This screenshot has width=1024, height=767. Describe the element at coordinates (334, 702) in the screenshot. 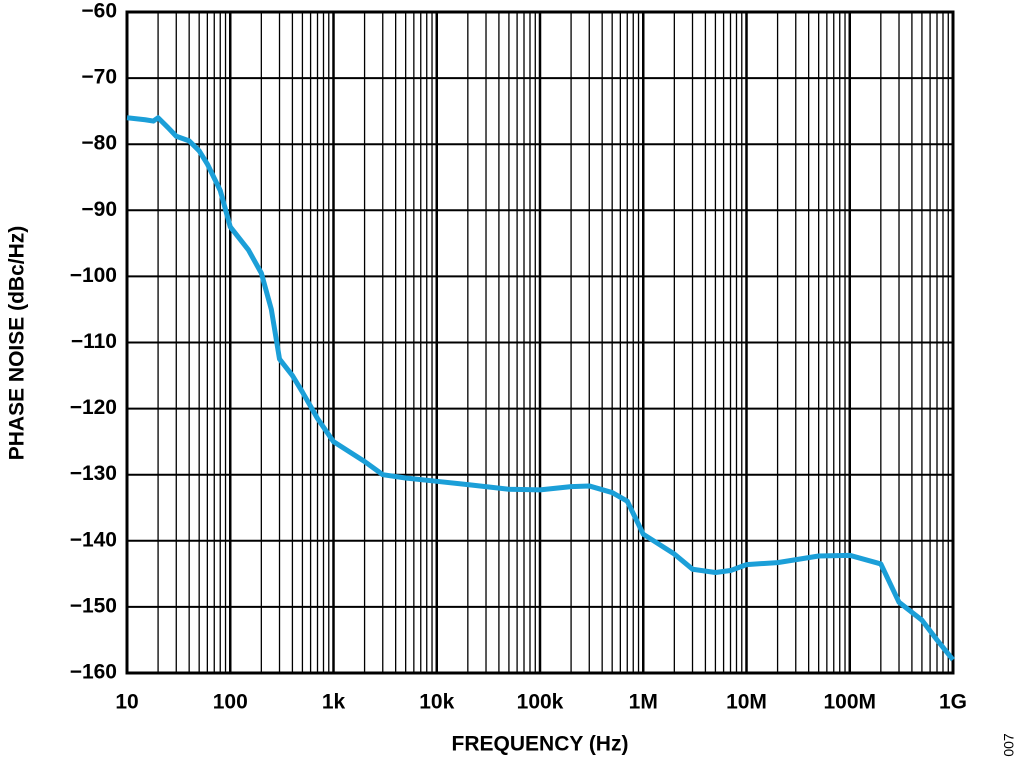

I see `x-tick-label: 1k` at that location.